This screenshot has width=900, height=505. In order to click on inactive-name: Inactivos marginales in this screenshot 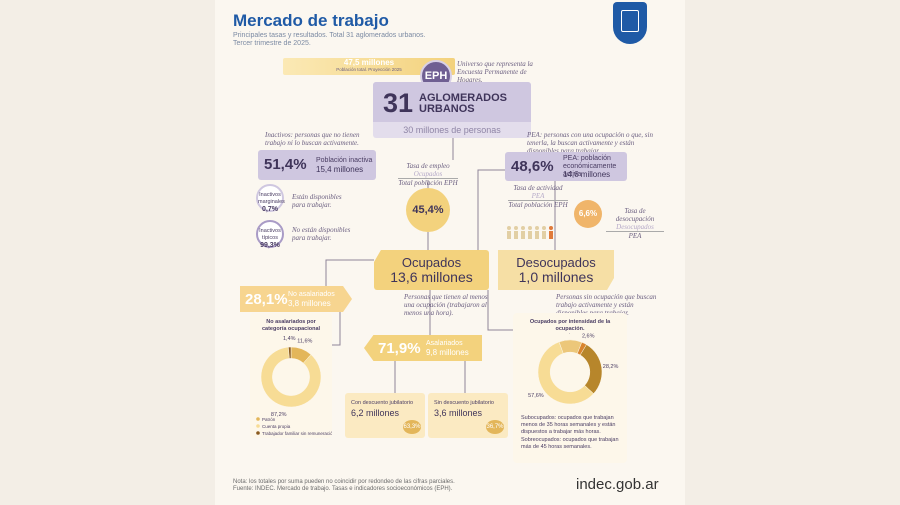, I will do `click(271, 198)`.